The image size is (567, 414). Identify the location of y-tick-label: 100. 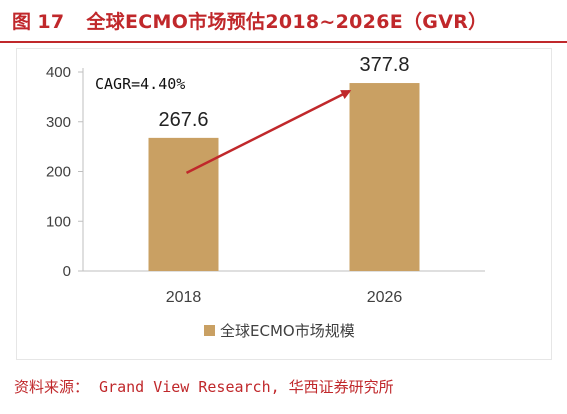
(58, 221).